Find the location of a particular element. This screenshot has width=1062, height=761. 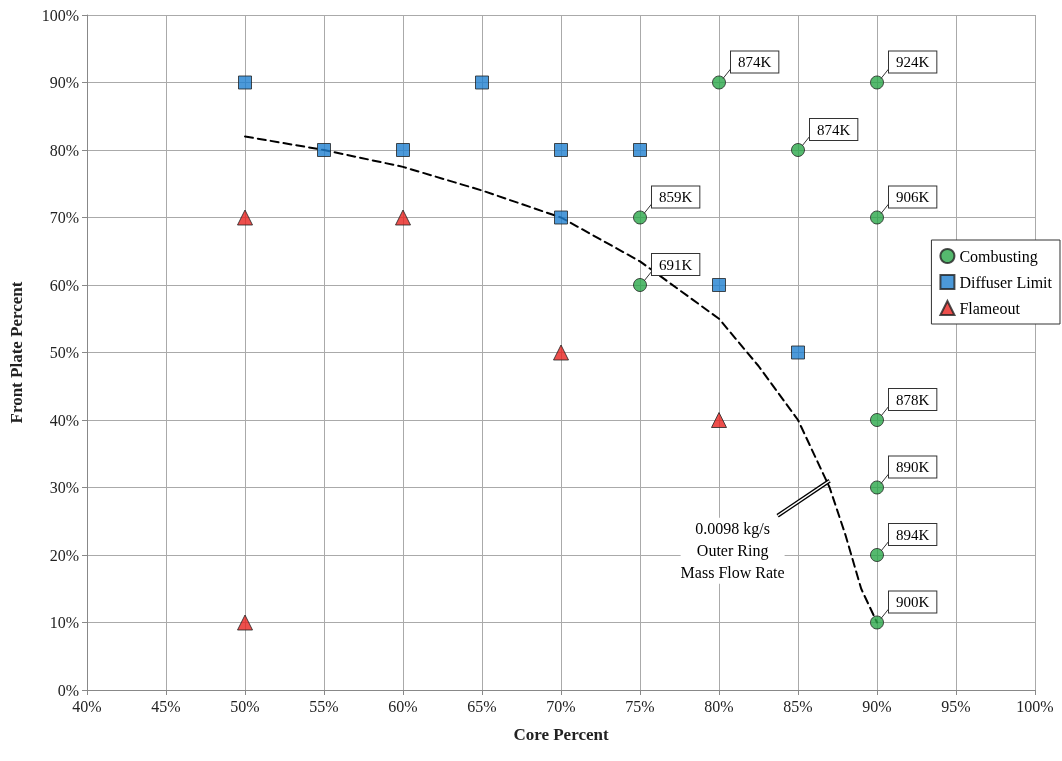

y-tick-label: 100% is located at coordinates (60, 15).